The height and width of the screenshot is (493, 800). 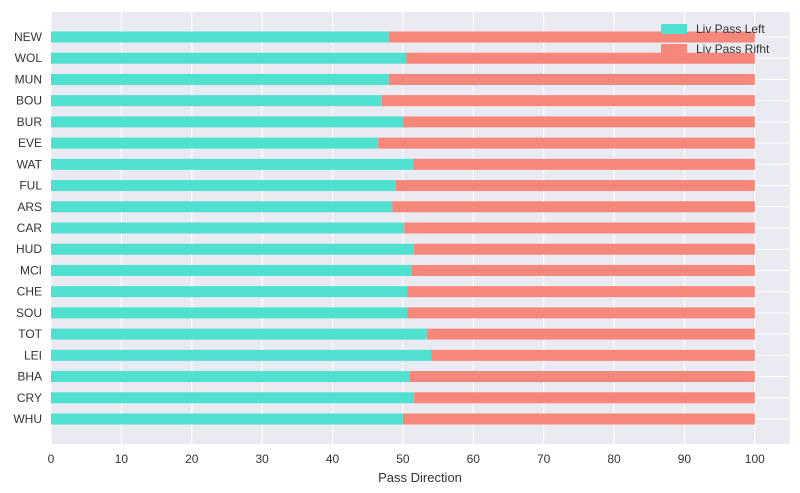 What do you see at coordinates (403, 459) in the screenshot?
I see `x-tick-label: 50` at bounding box center [403, 459].